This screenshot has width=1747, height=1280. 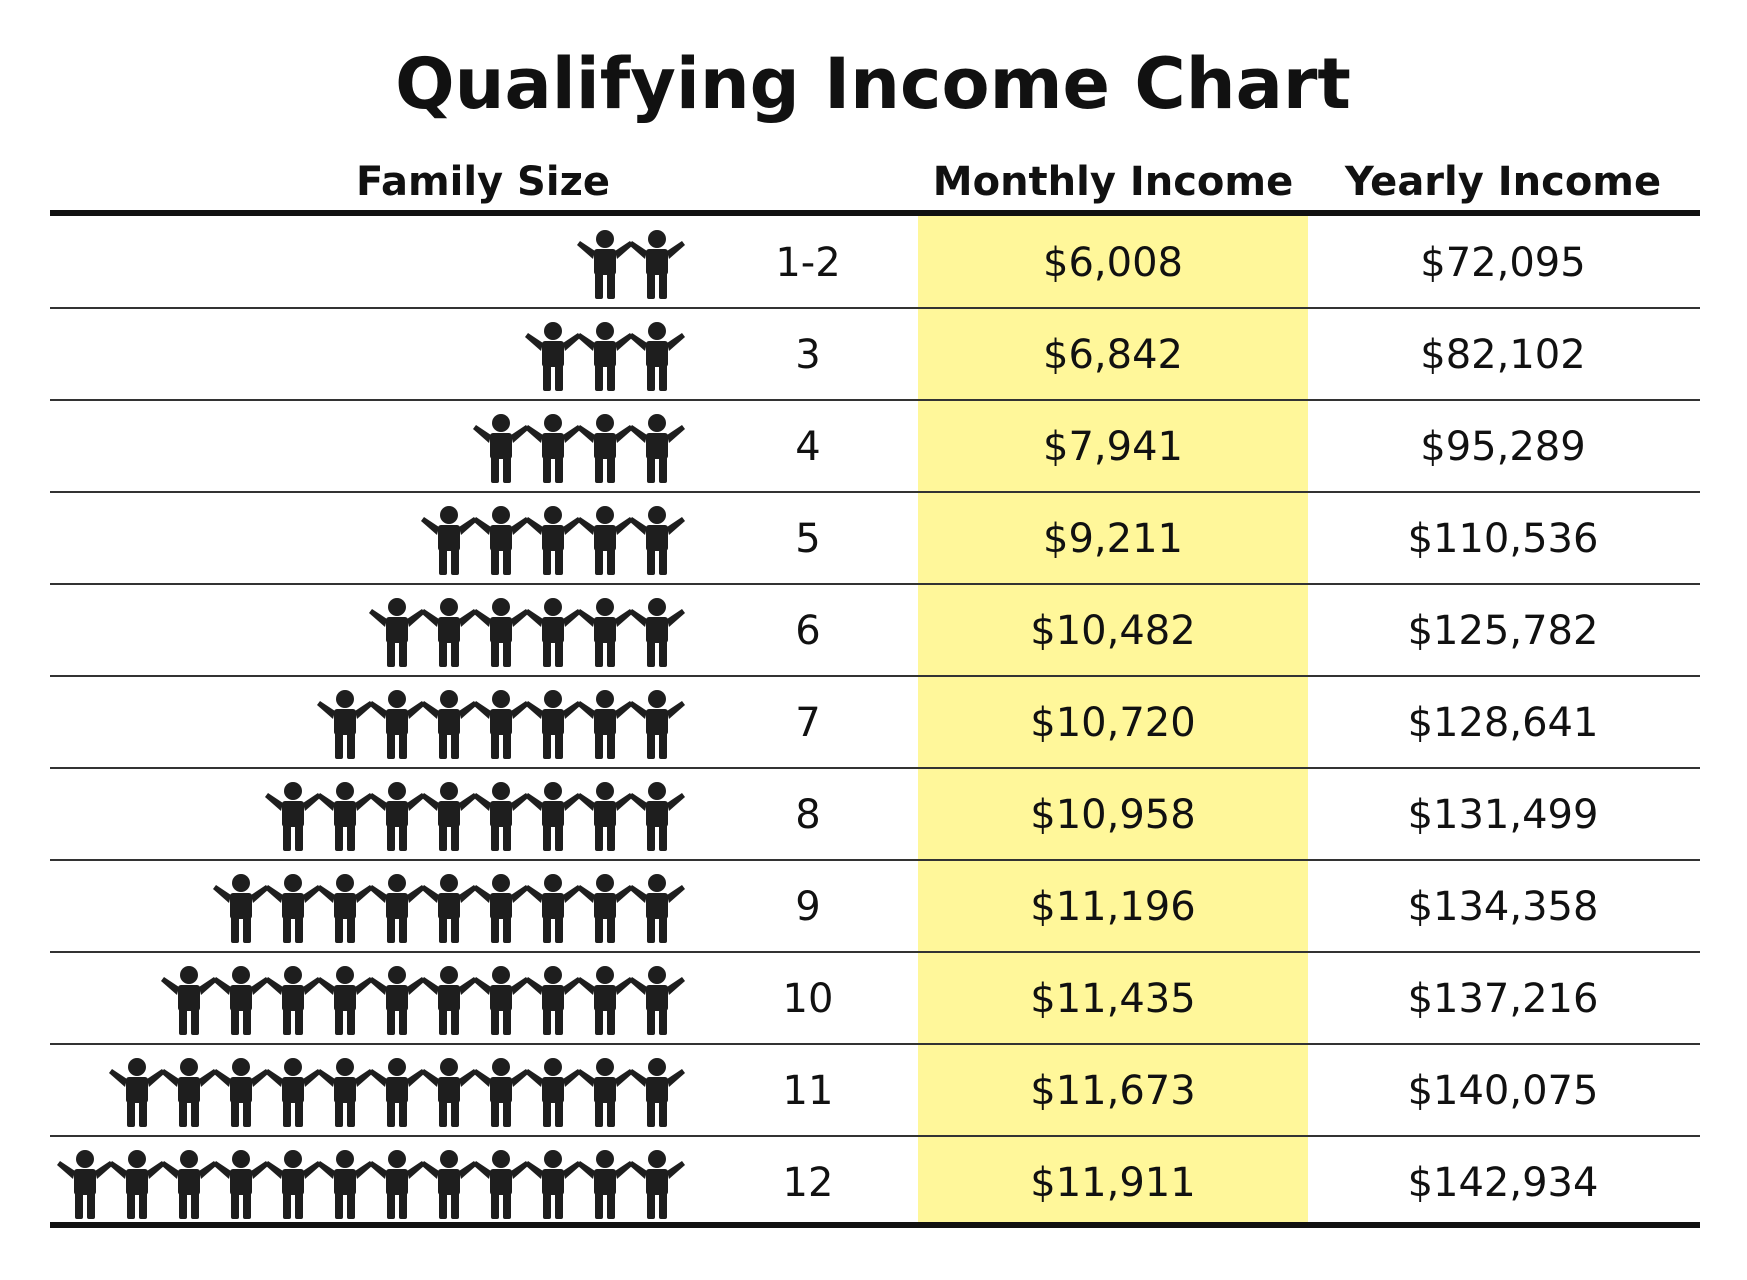 I want to click on monthly-income-cell: $11,435, so click(x=1112, y=999).